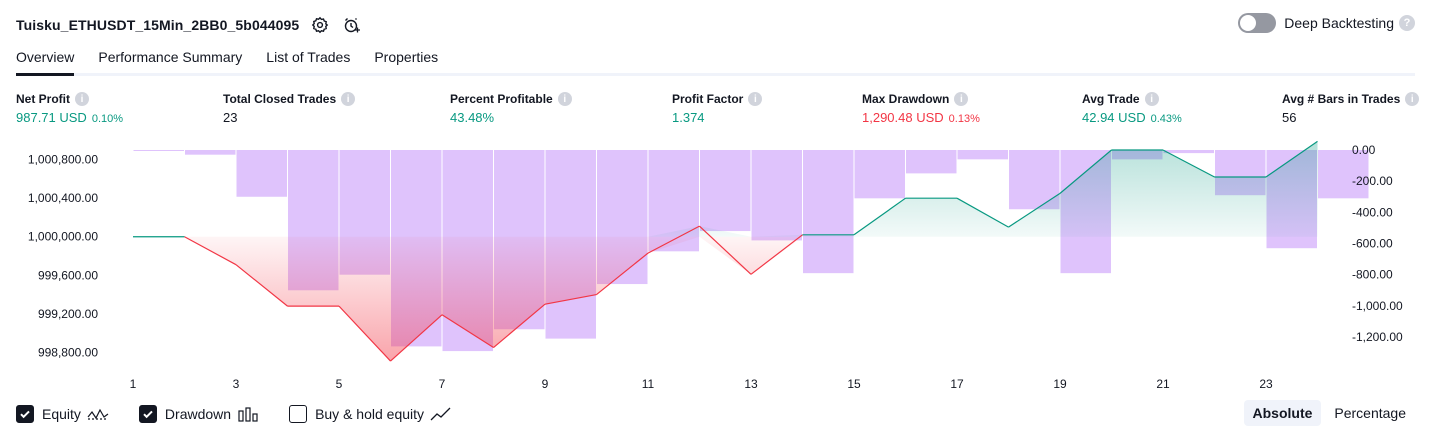  I want to click on right-axis-tick-label: -400.00, so click(1372, 212).